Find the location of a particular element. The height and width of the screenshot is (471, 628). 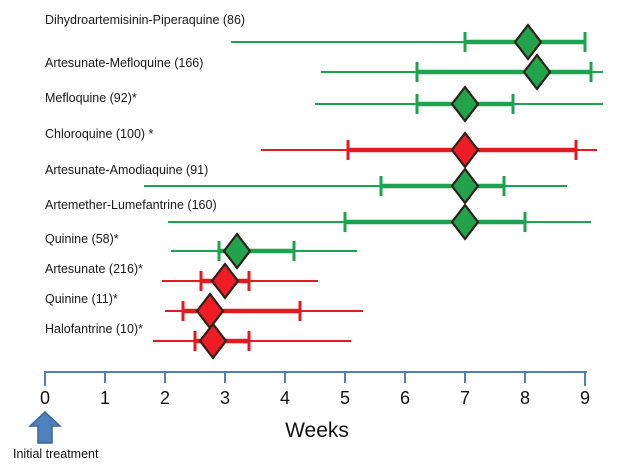

initial-treatment-label: Initial treatment is located at coordinates (56, 454).